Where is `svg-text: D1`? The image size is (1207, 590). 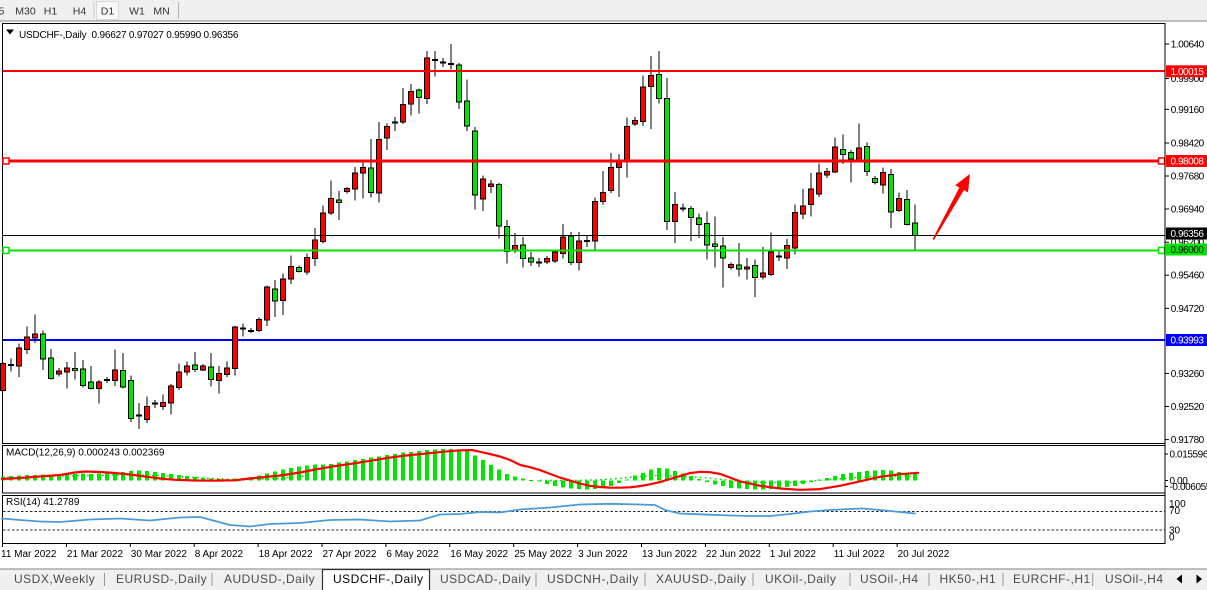 svg-text: D1 is located at coordinates (108, 12).